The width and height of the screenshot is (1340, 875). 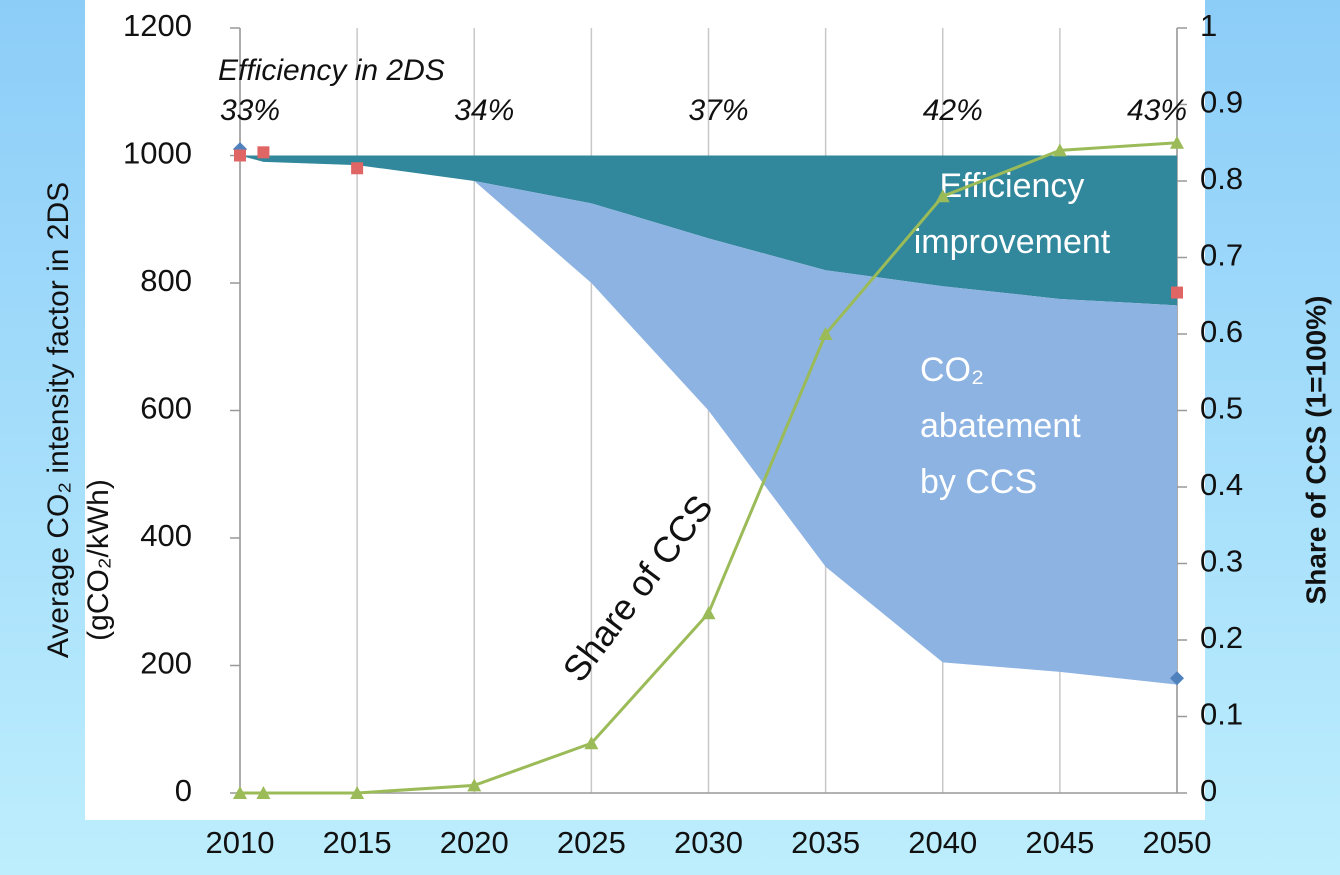 What do you see at coordinates (1221, 561) in the screenshot?
I see `y2-tick-label: 0.3` at bounding box center [1221, 561].